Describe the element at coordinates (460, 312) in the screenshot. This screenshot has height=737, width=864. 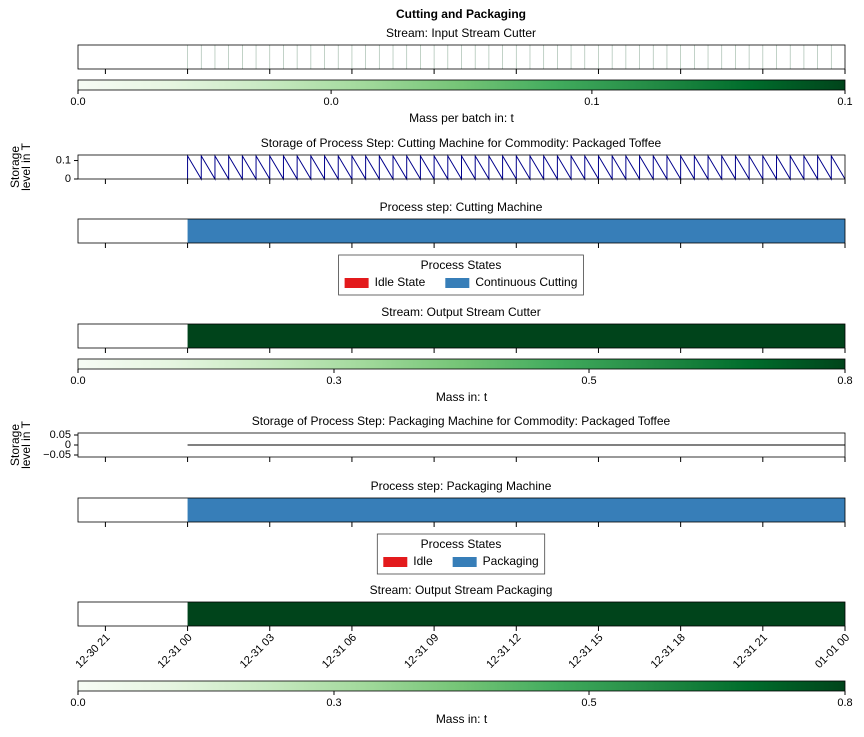
I see `panel-title: Stream: Output Stream Cutter` at that location.